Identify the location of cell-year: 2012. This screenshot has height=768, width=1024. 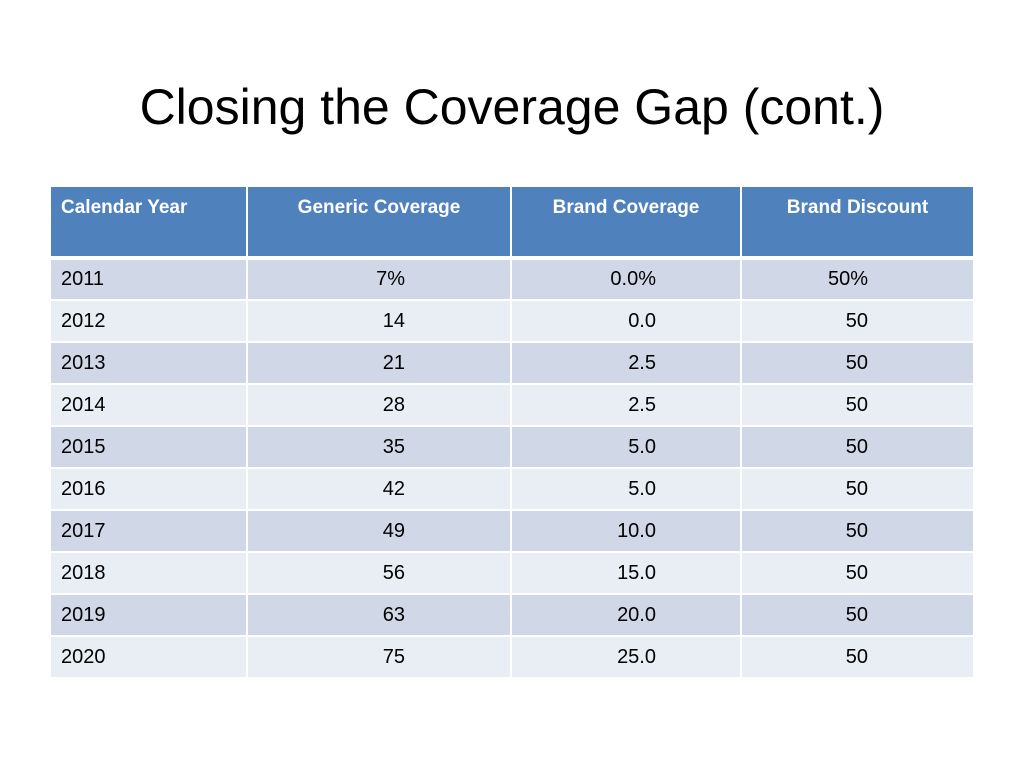
(149, 321).